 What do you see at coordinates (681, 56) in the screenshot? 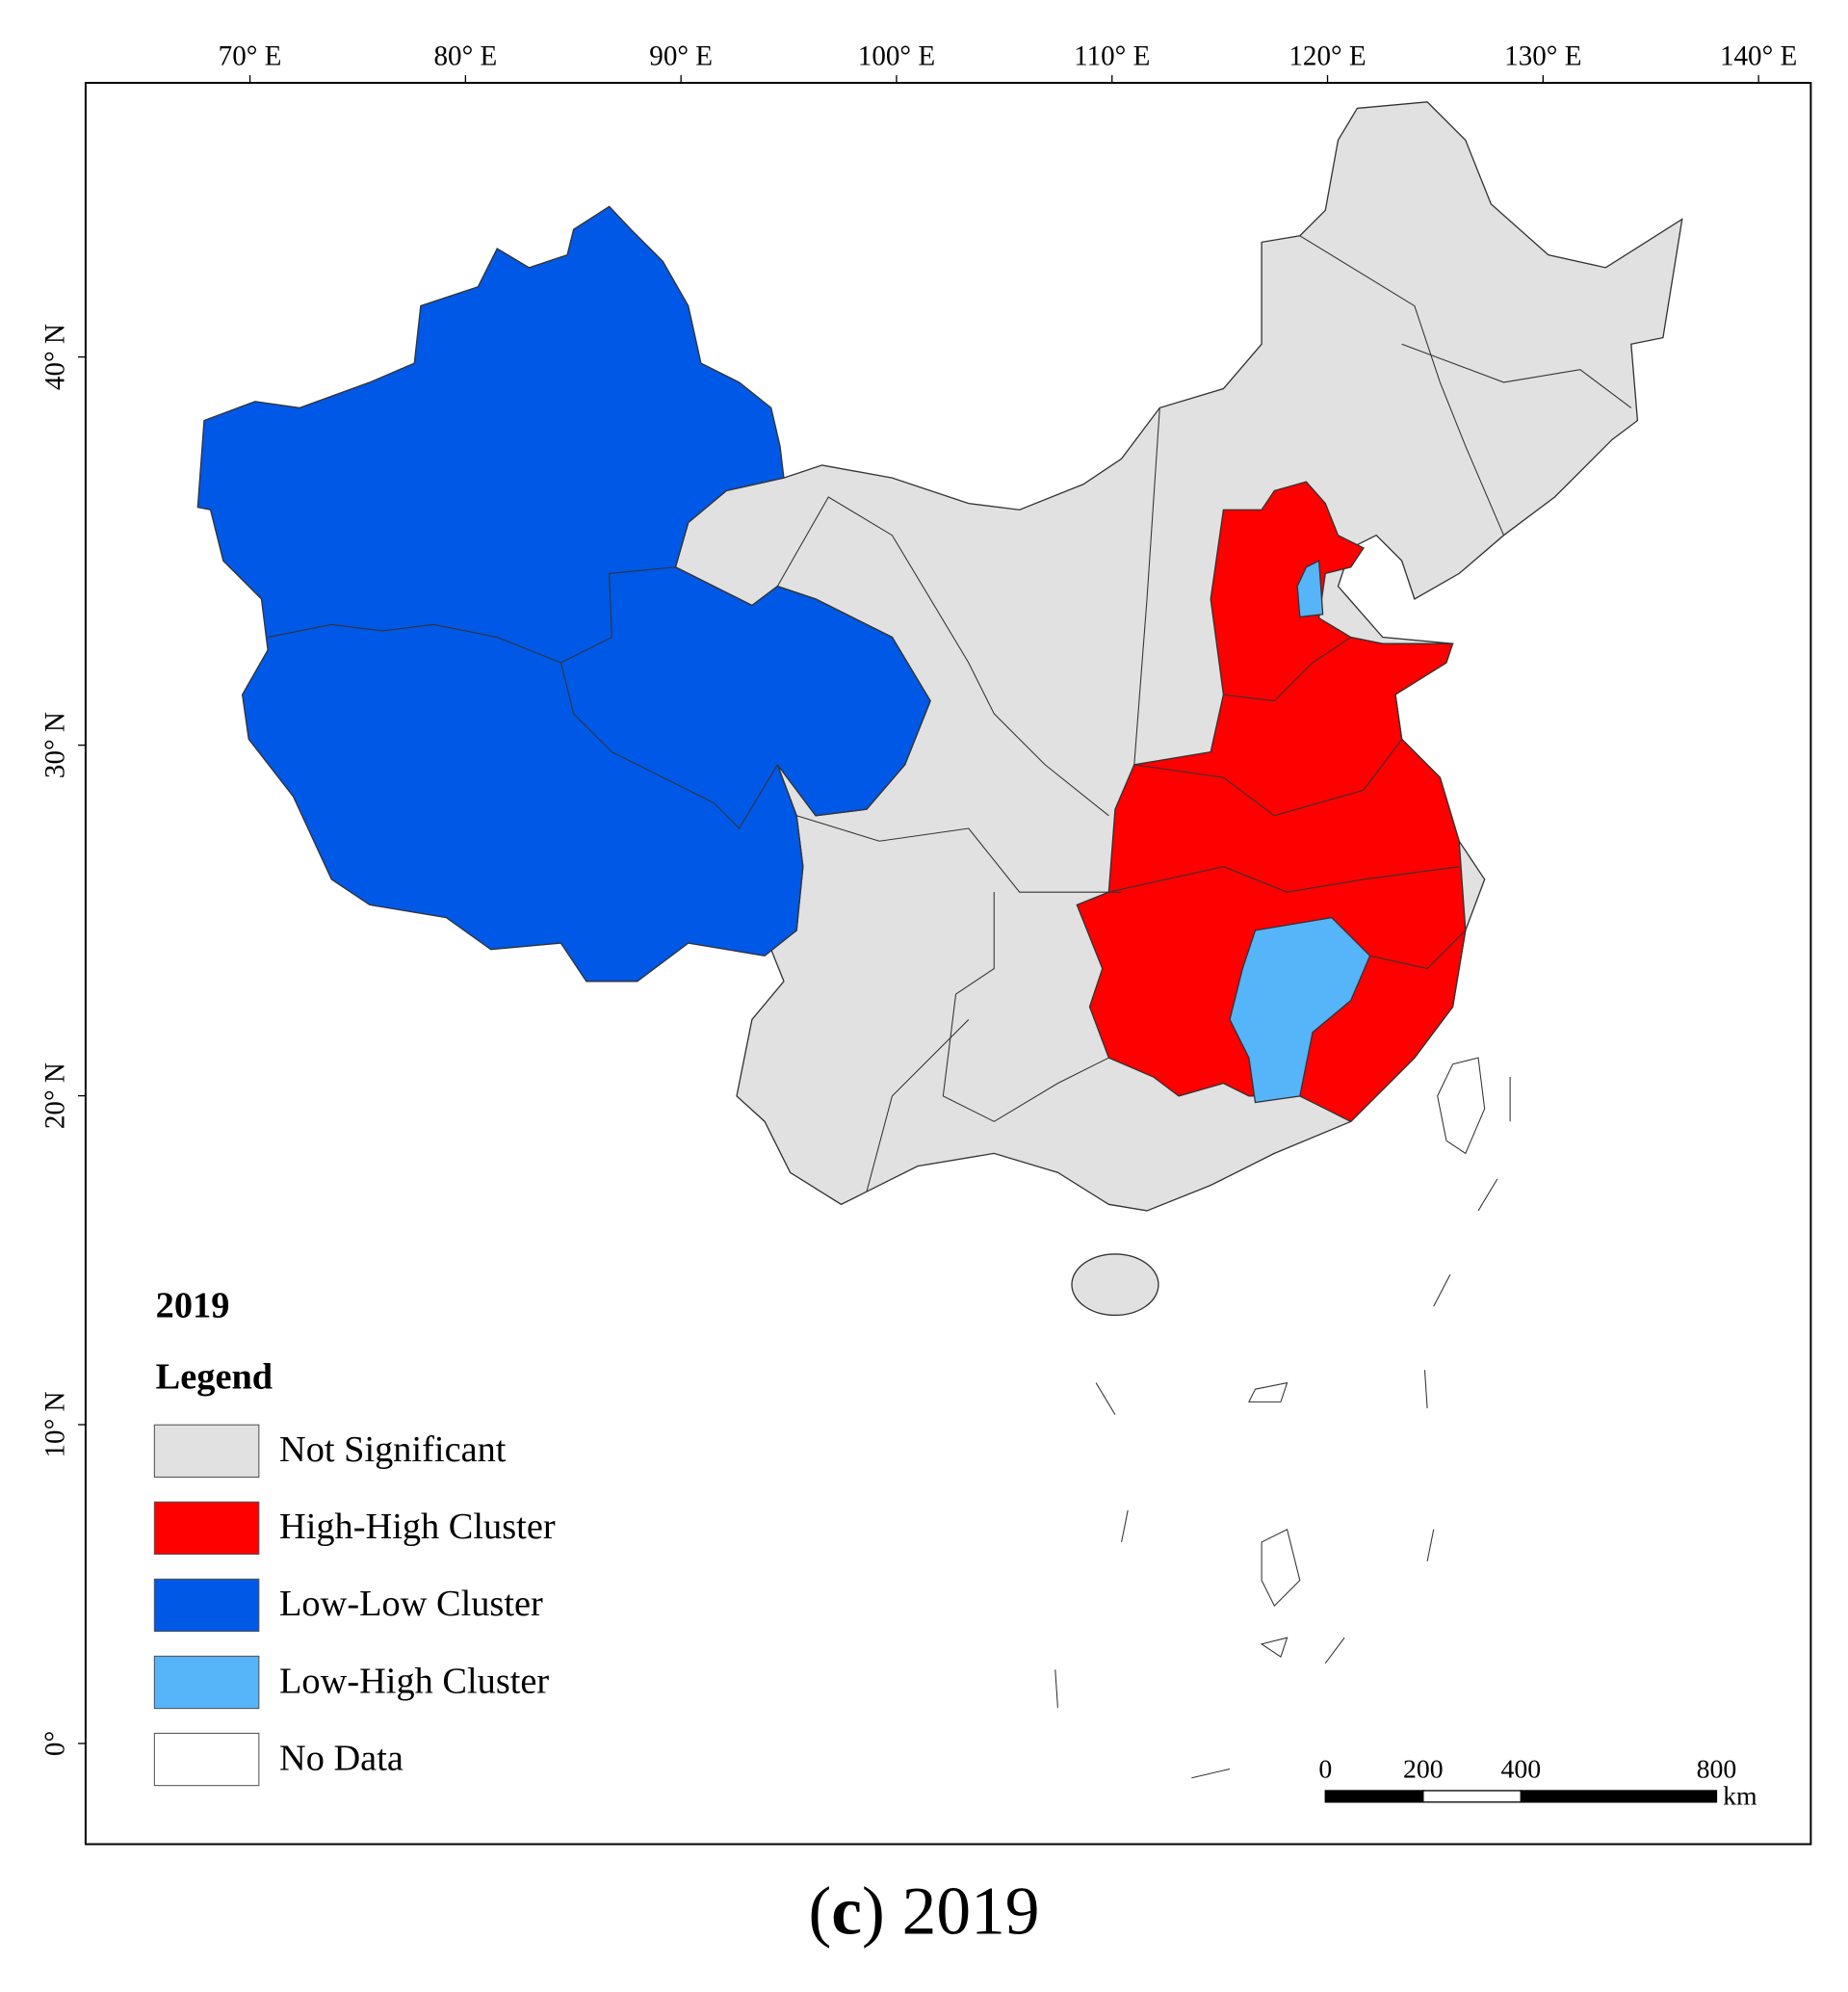
I see `lon-tick-label: 90° E` at bounding box center [681, 56].